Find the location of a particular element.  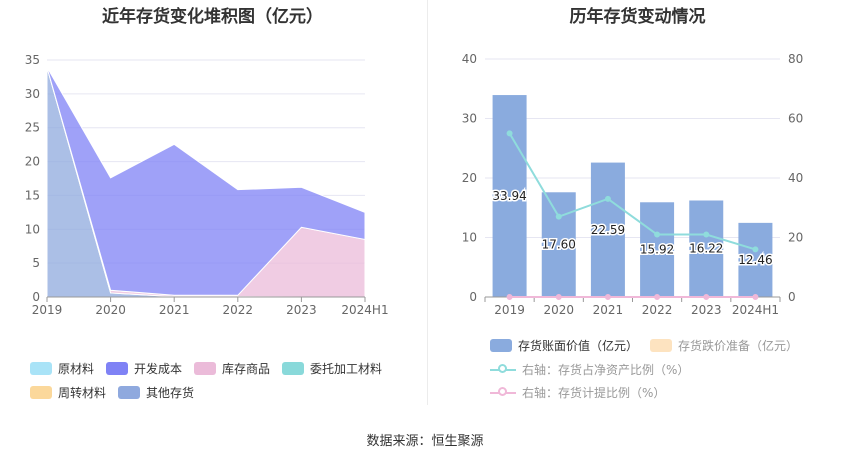

bar-value-label: 15.92 is located at coordinates (657, 250).